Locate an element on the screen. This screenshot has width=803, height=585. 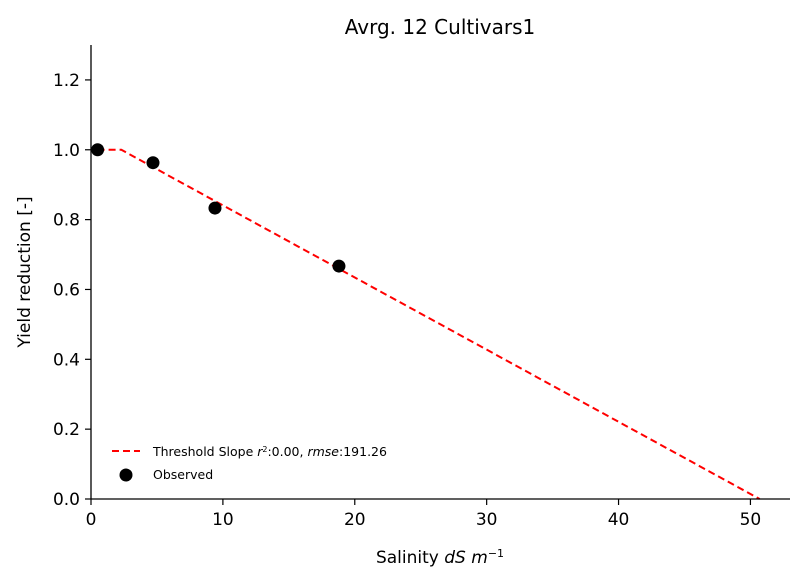
y-axis-title: Yield reduction [-] is located at coordinates (25, 272).